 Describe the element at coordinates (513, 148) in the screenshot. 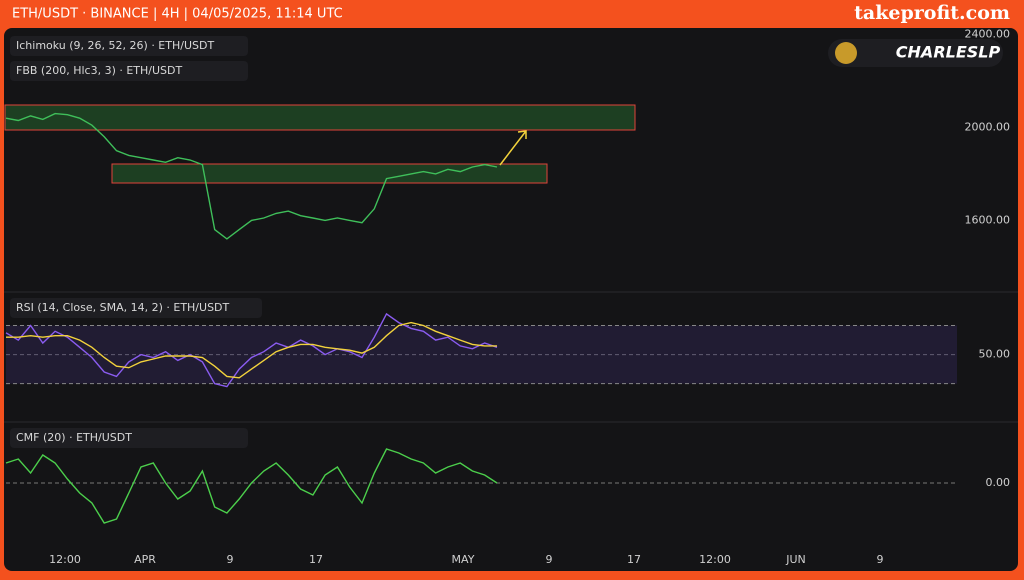

I see `arrow` at that location.